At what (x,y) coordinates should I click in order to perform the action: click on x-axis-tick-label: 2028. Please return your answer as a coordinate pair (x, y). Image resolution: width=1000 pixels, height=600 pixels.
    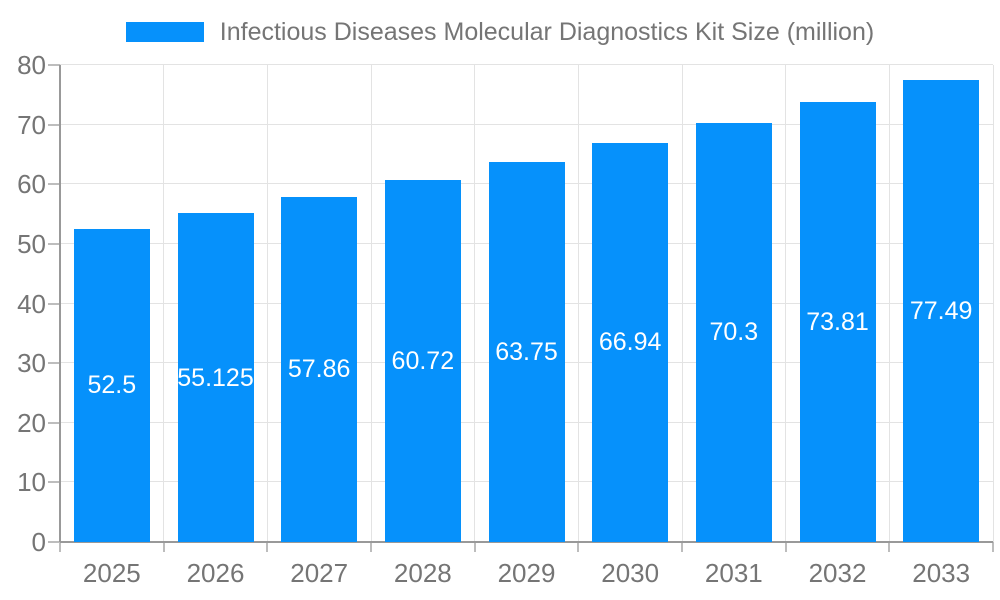
    Looking at the image, I should click on (422, 573).